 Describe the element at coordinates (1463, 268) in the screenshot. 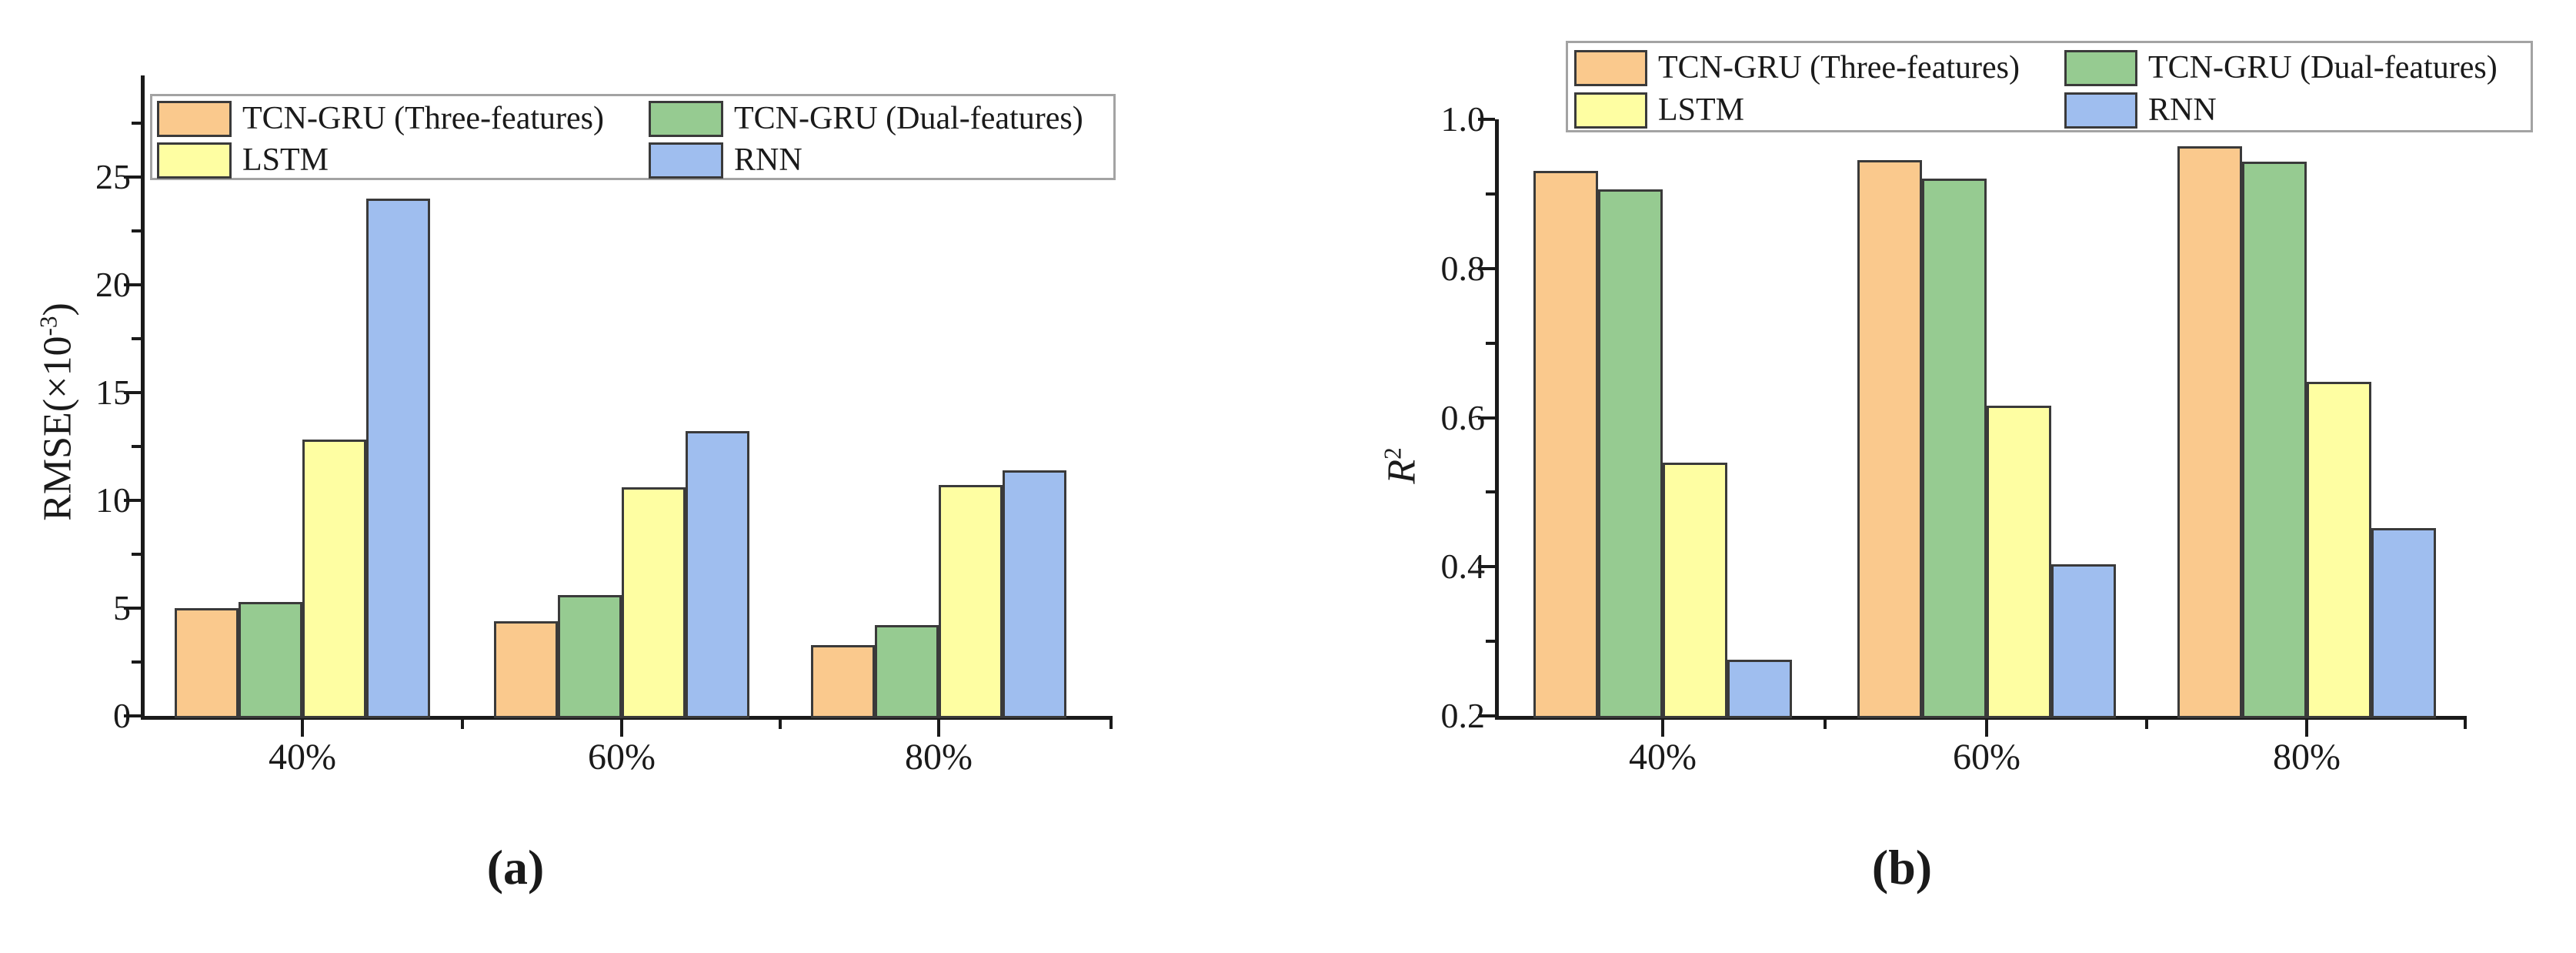

I see `y-tick-label: 0.8` at that location.